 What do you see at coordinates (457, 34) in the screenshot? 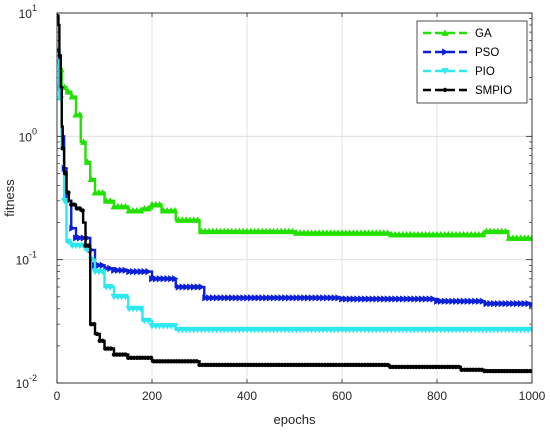
I see `legend-item-ga: GA` at bounding box center [457, 34].